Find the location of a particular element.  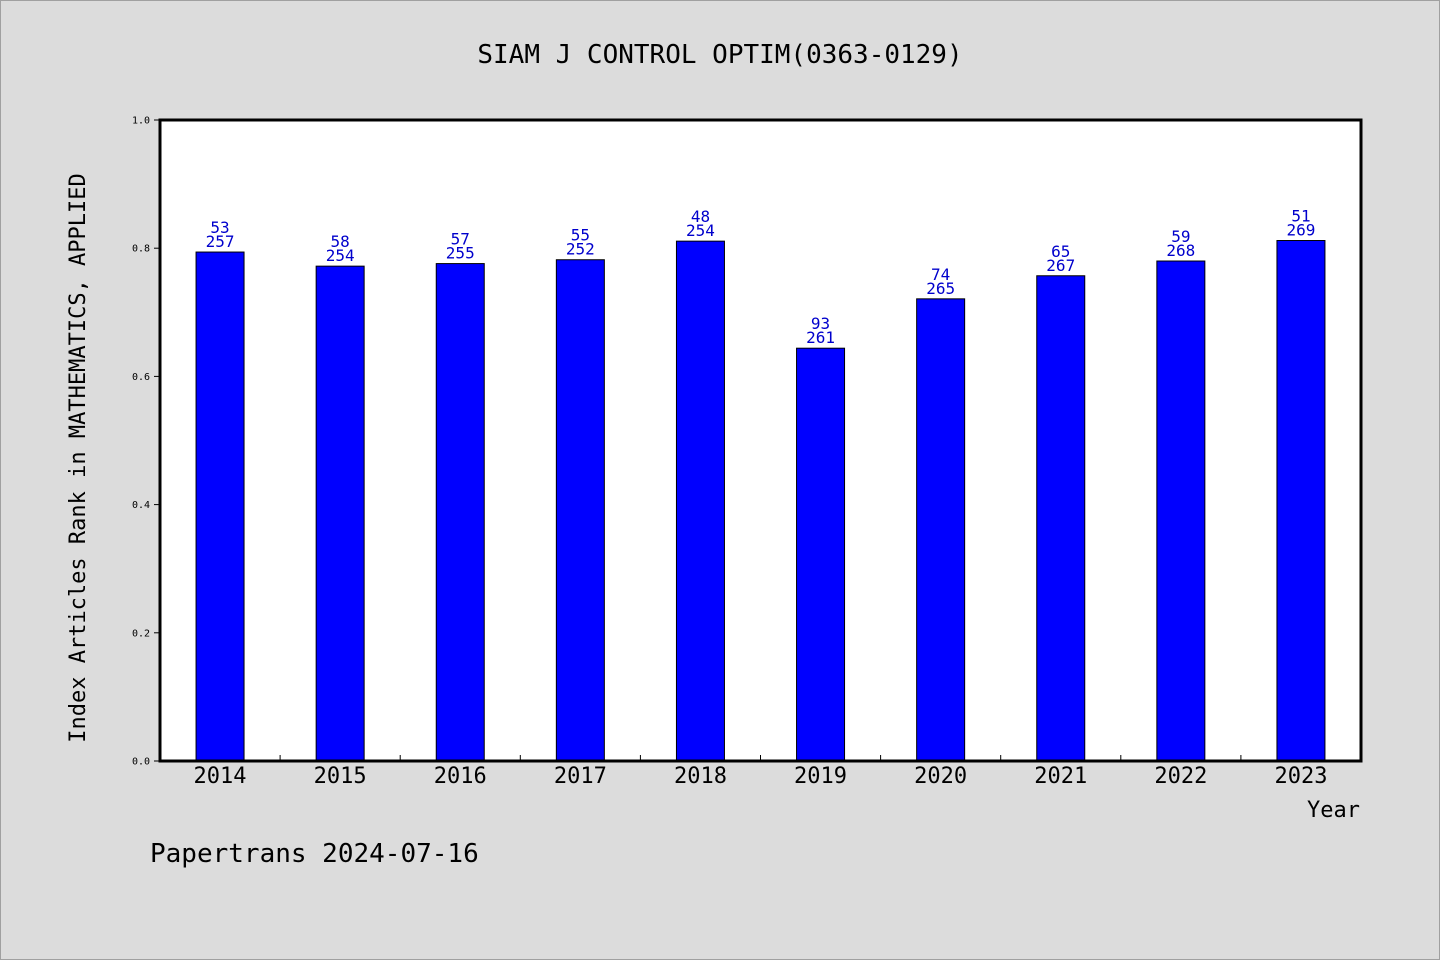

bar-label-bottom: 268 is located at coordinates (1180, 250).